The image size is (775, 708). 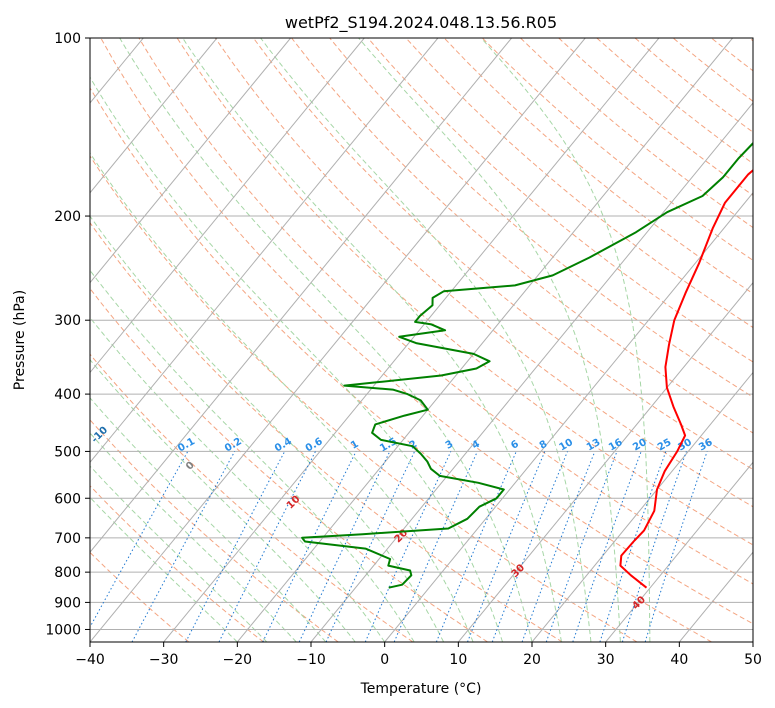 What do you see at coordinates (63, 630) in the screenshot?
I see `y-tick-label: 1000` at bounding box center [63, 630].